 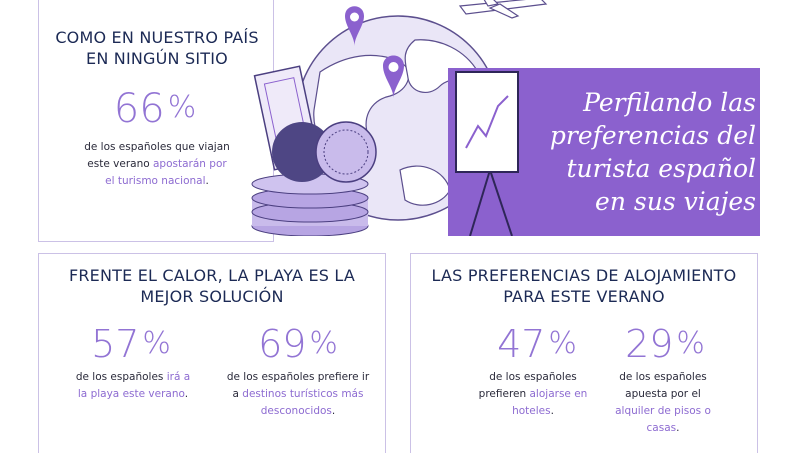 I want to click on desc-line: la playa este verano., so click(x=133, y=394).